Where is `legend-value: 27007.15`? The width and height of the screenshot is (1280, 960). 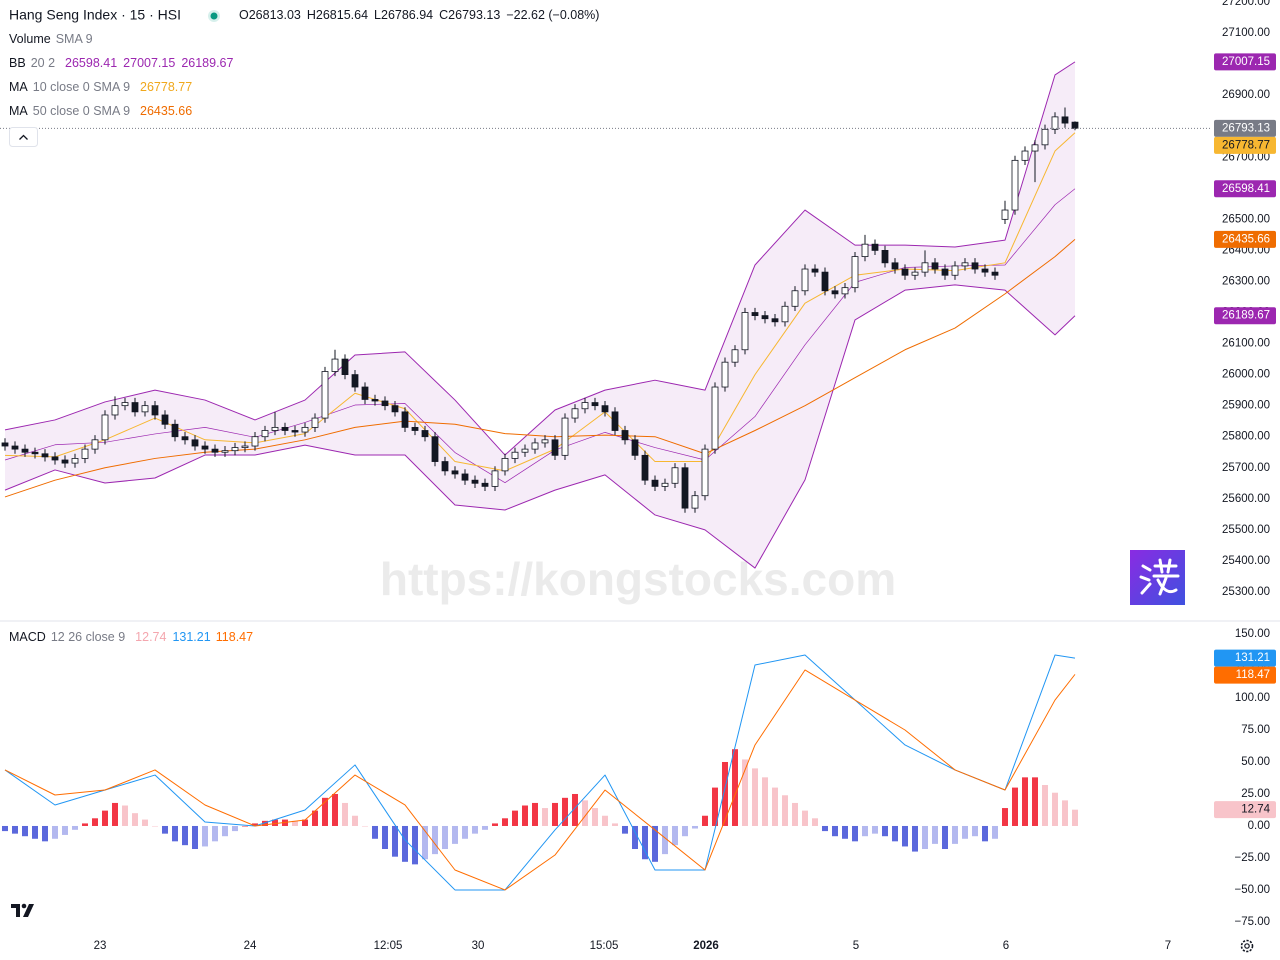 legend-value: 27007.15 is located at coordinates (149, 63).